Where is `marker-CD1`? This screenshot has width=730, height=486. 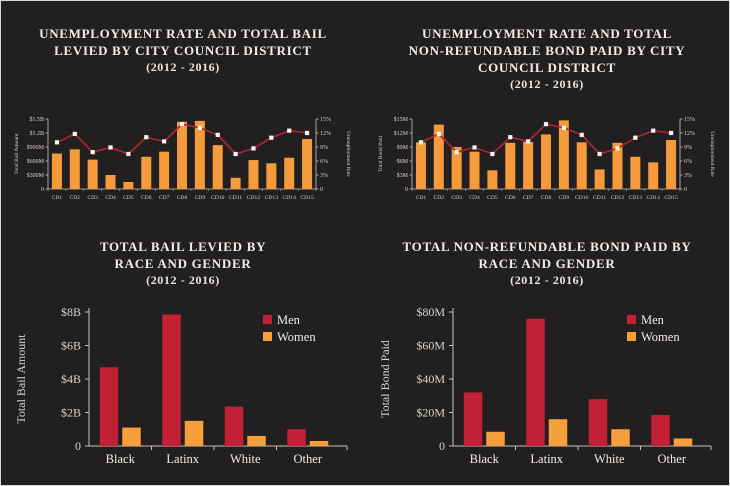 marker-CD1 is located at coordinates (57, 142).